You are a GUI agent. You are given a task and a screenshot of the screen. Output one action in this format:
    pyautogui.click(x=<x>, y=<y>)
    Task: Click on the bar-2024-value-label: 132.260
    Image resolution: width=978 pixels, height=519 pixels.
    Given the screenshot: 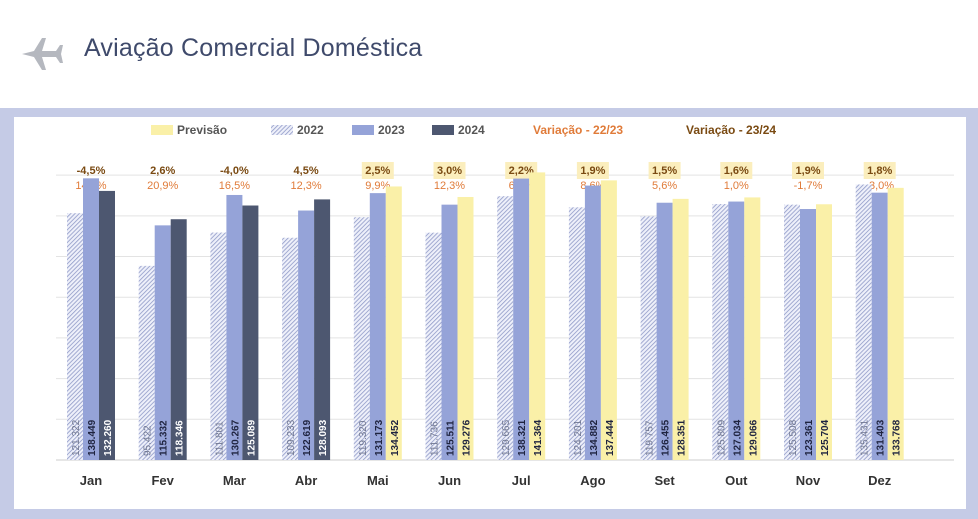 What is the action you would take?
    pyautogui.click(x=108, y=437)
    